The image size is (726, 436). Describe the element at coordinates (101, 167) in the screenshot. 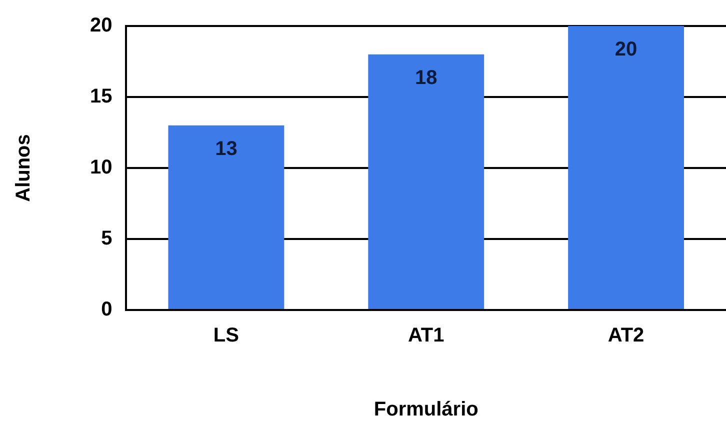

I see `y-tick-label: 10` at that location.